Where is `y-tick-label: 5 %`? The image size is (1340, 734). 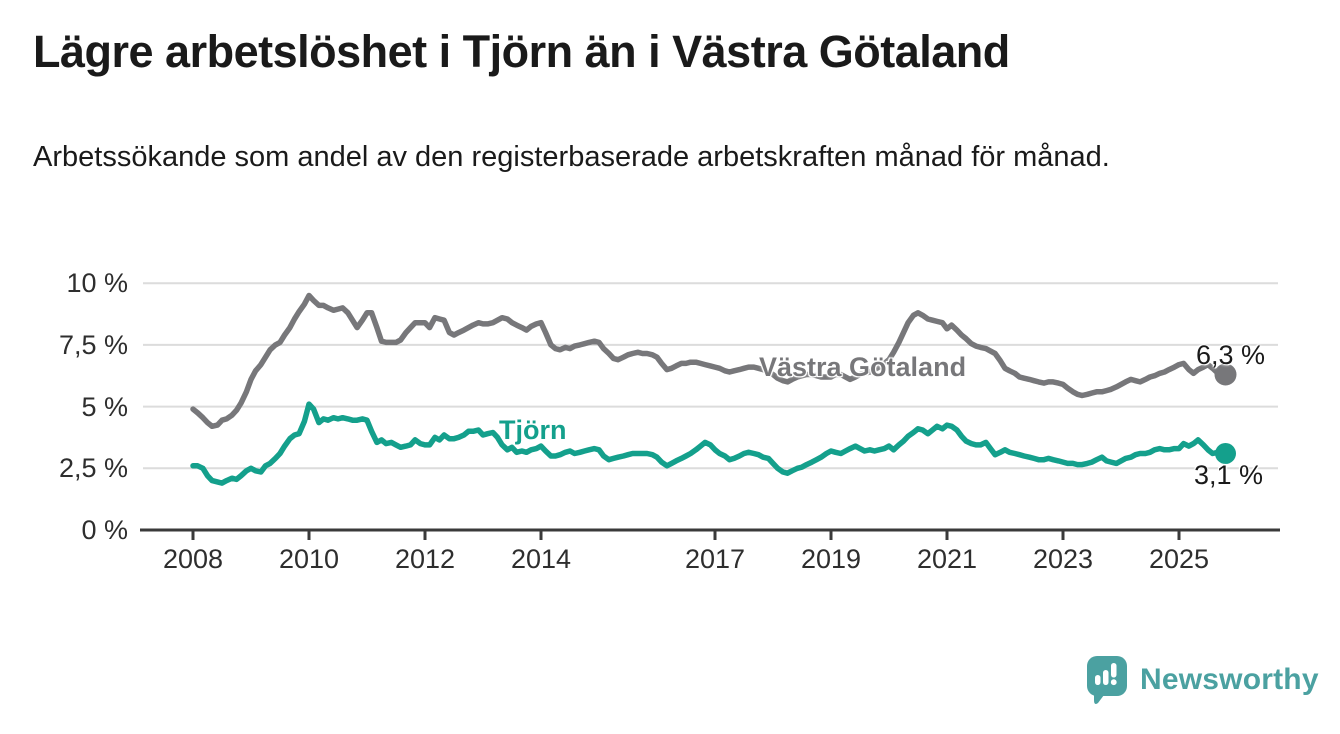
y-tick-label: 5 % is located at coordinates (104, 406).